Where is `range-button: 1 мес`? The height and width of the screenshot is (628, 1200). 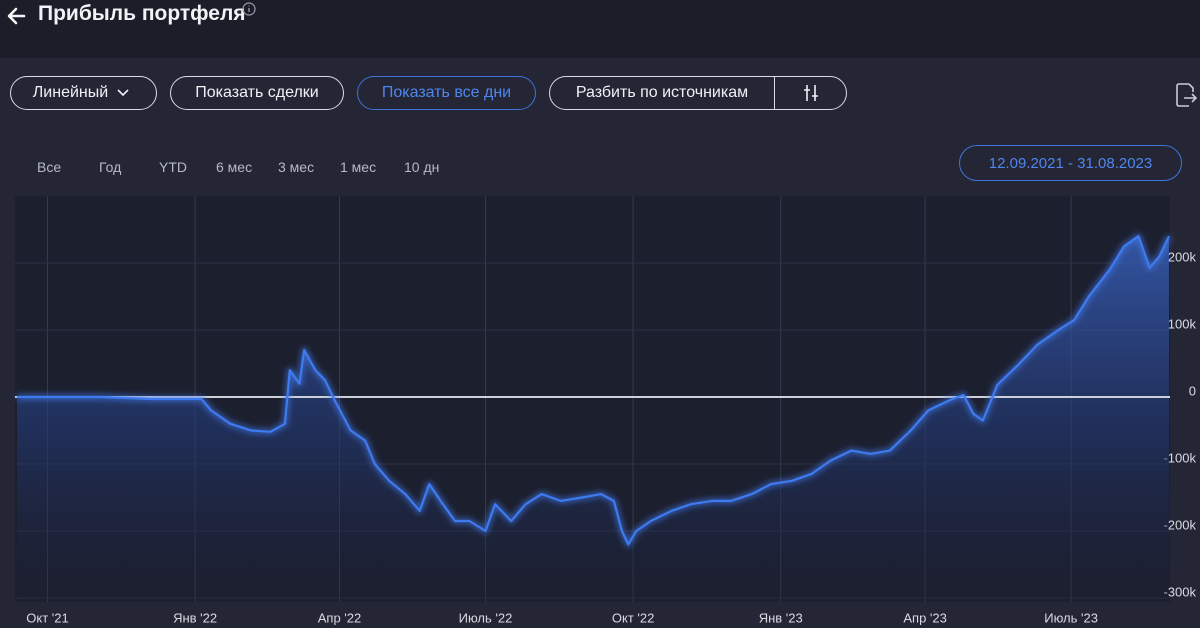
range-button: 1 мес is located at coordinates (358, 167).